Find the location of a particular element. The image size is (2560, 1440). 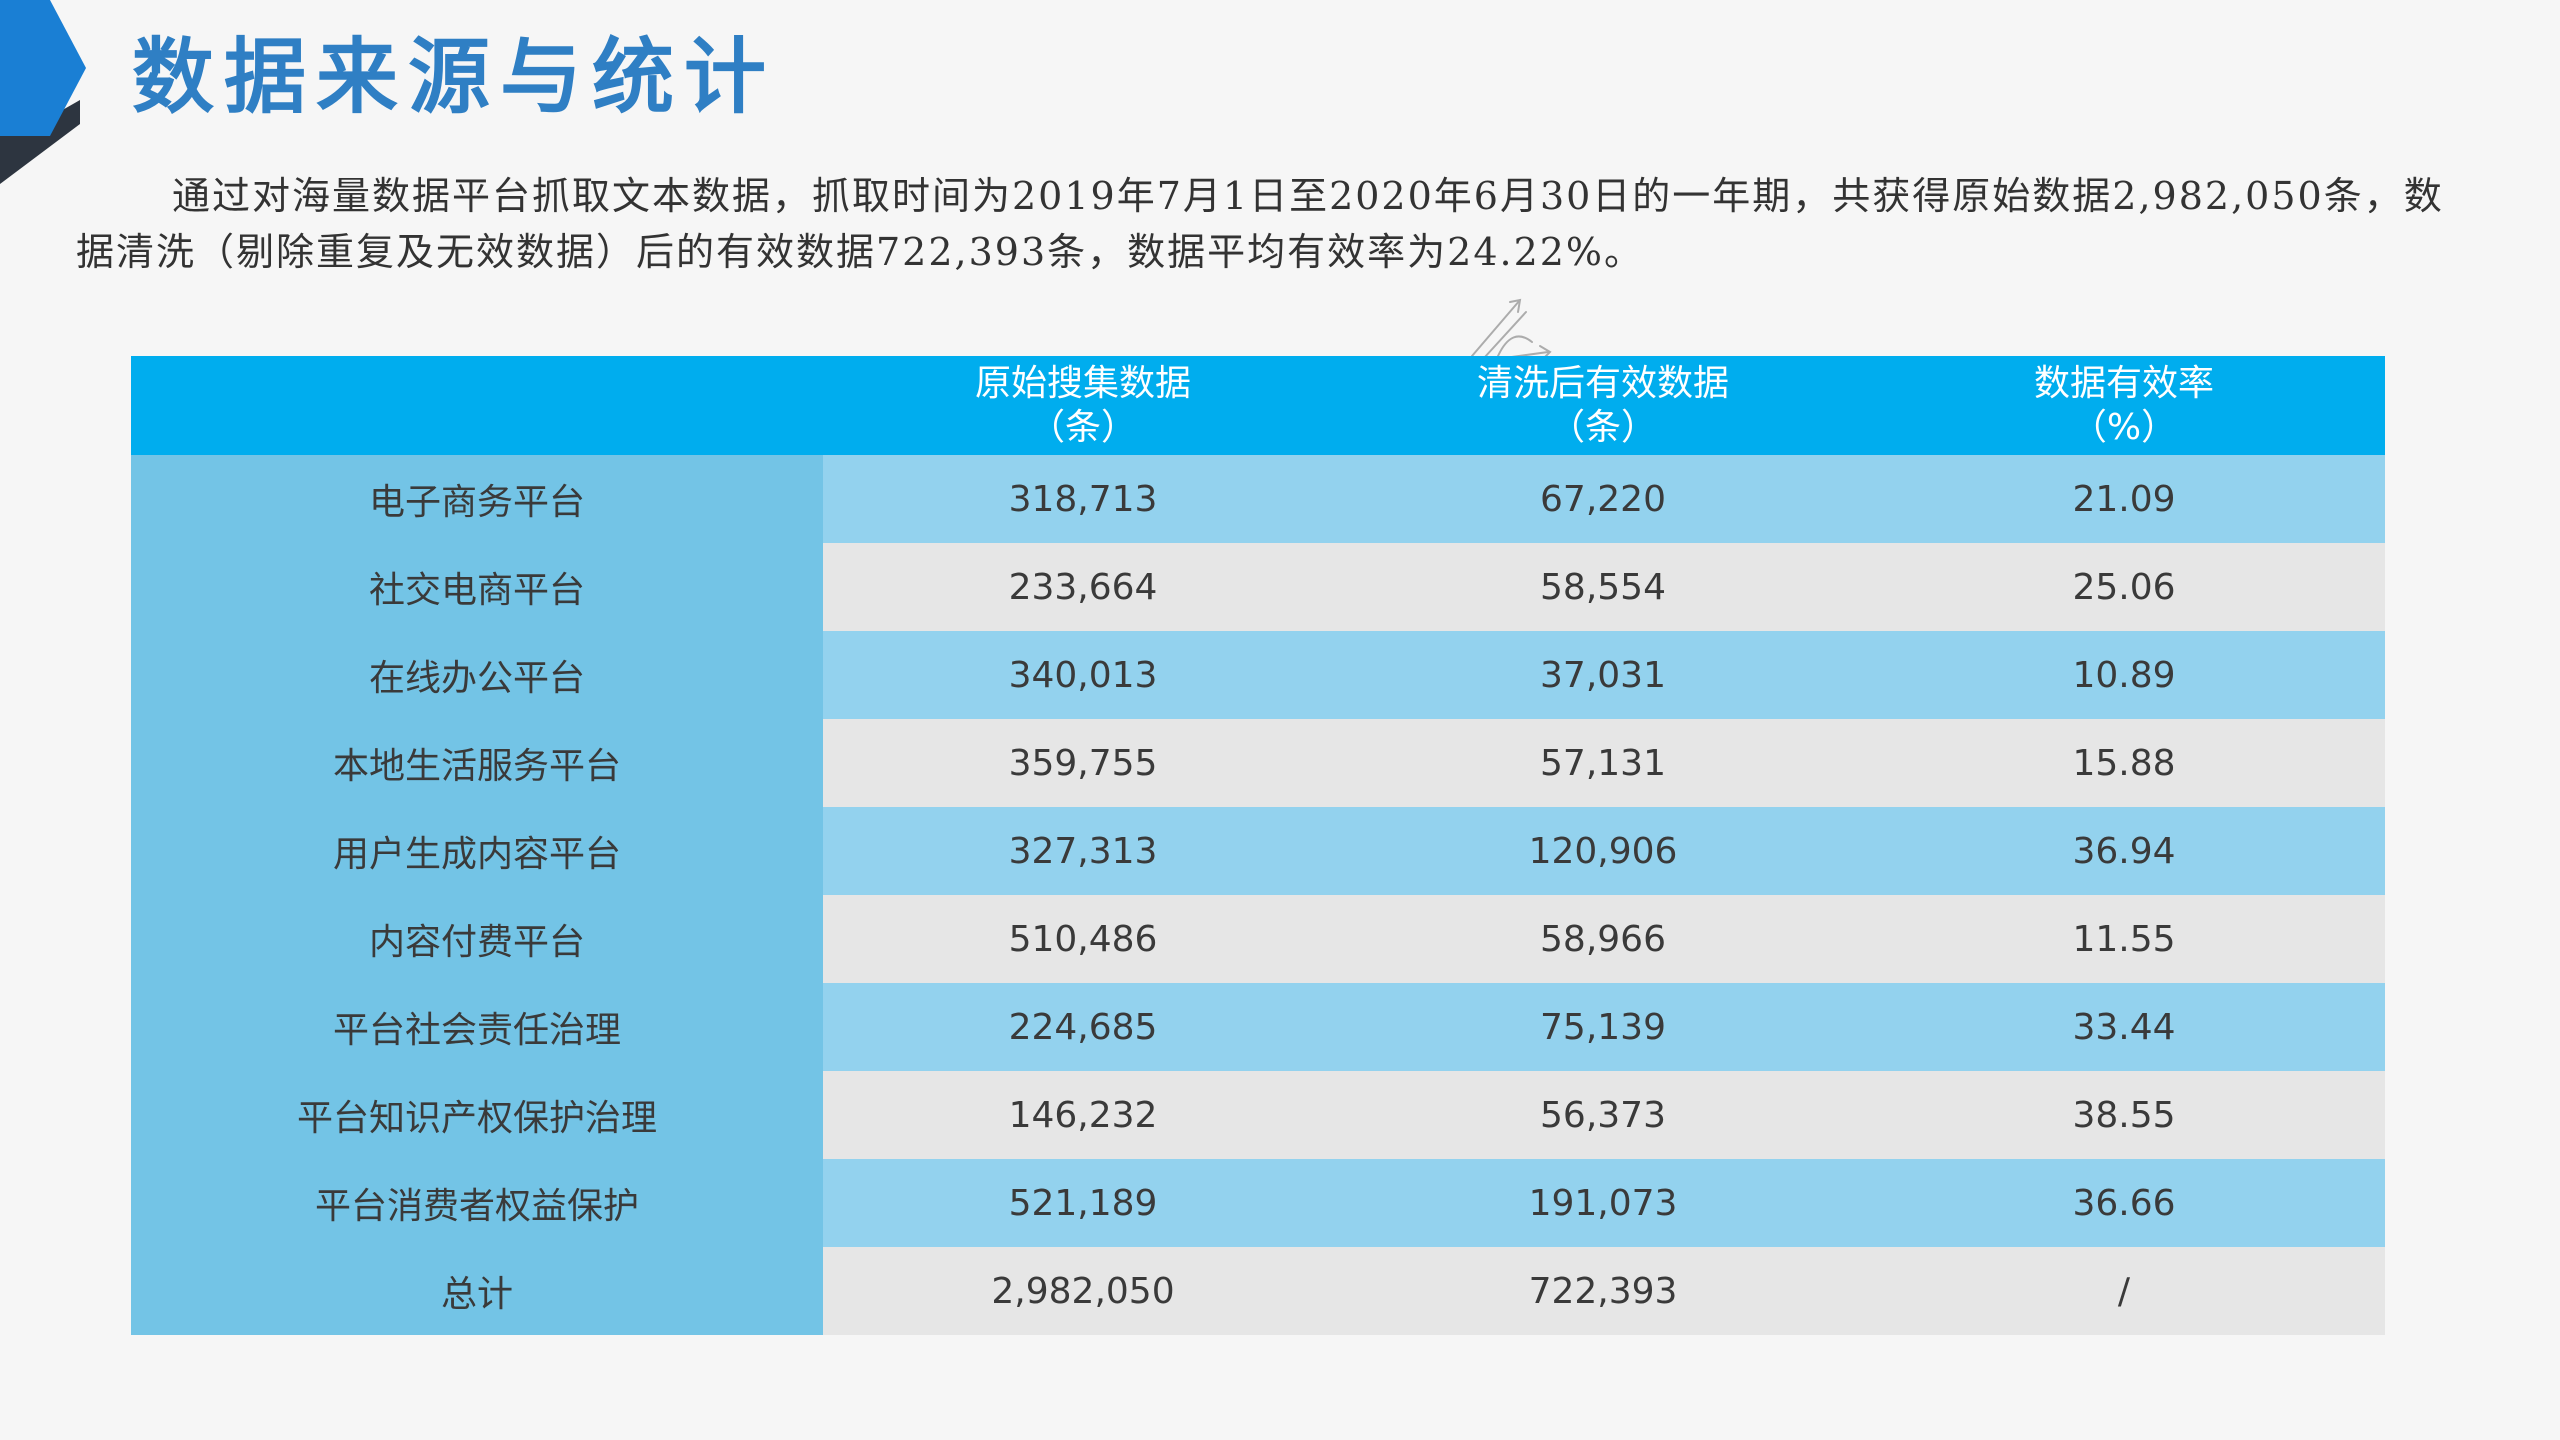

table-row: 本地生活服务平台 359,755 57,131 15.88 is located at coordinates (1258, 763).